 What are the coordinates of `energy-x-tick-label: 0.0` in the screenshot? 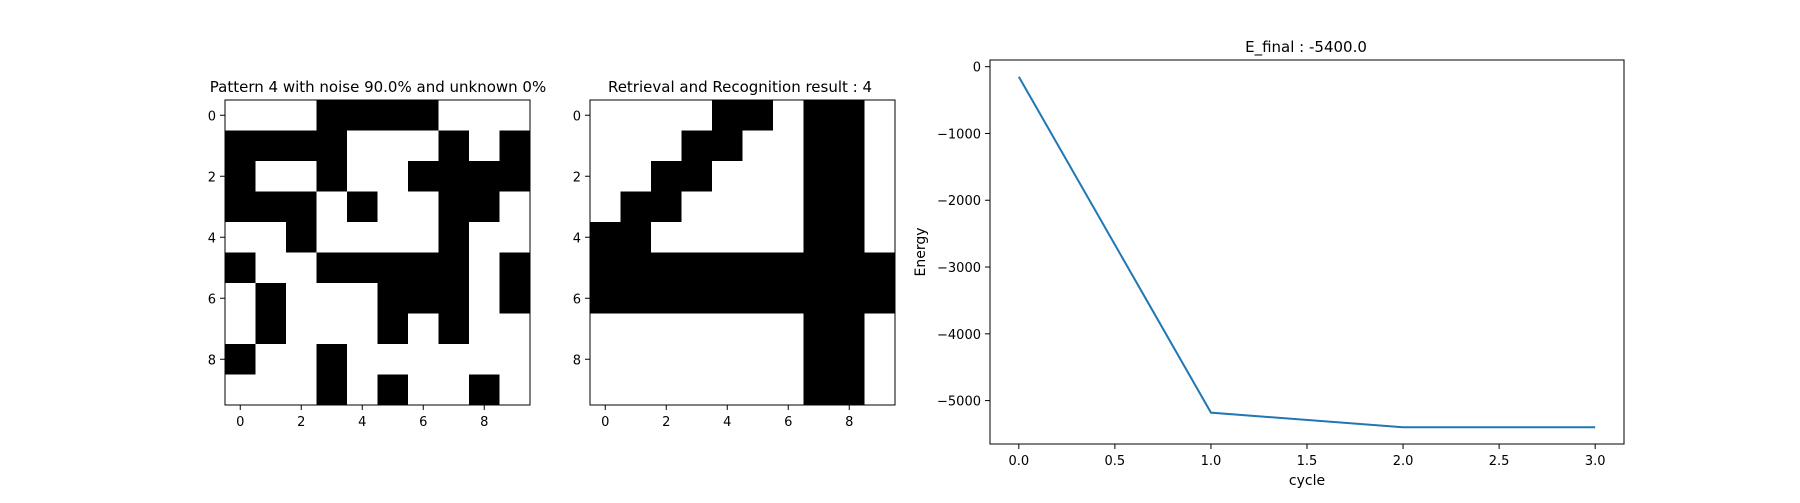 It's located at (1018, 461).